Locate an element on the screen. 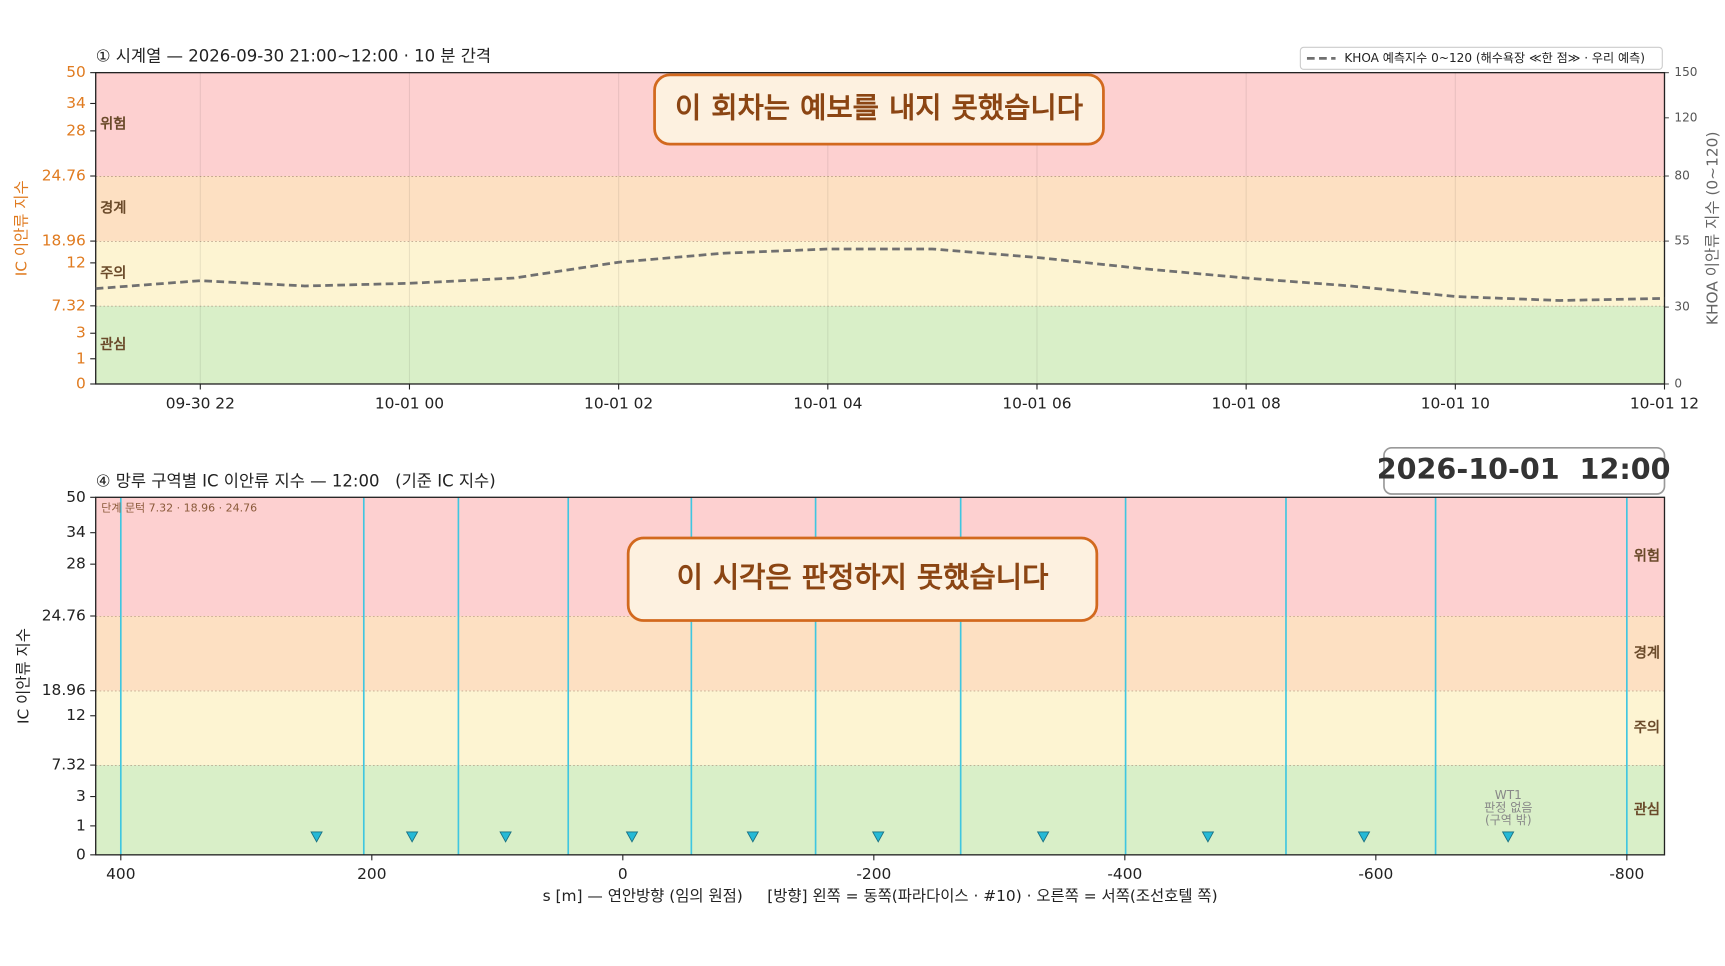  x-tick-label: 10-01 12 is located at coordinates (1664, 403).